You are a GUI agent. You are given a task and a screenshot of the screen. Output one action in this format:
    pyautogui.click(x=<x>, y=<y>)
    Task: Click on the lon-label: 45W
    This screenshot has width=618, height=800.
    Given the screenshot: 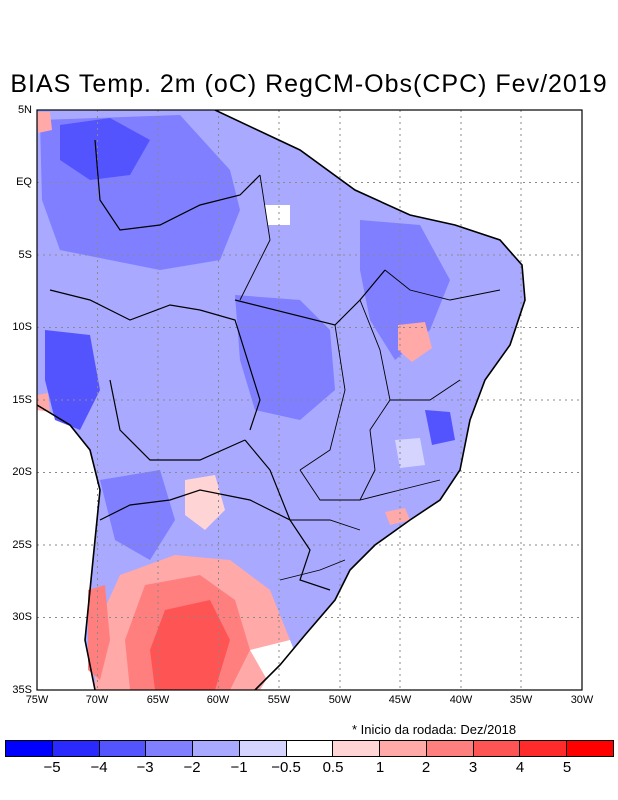 What is the action you would take?
    pyautogui.click(x=400, y=700)
    